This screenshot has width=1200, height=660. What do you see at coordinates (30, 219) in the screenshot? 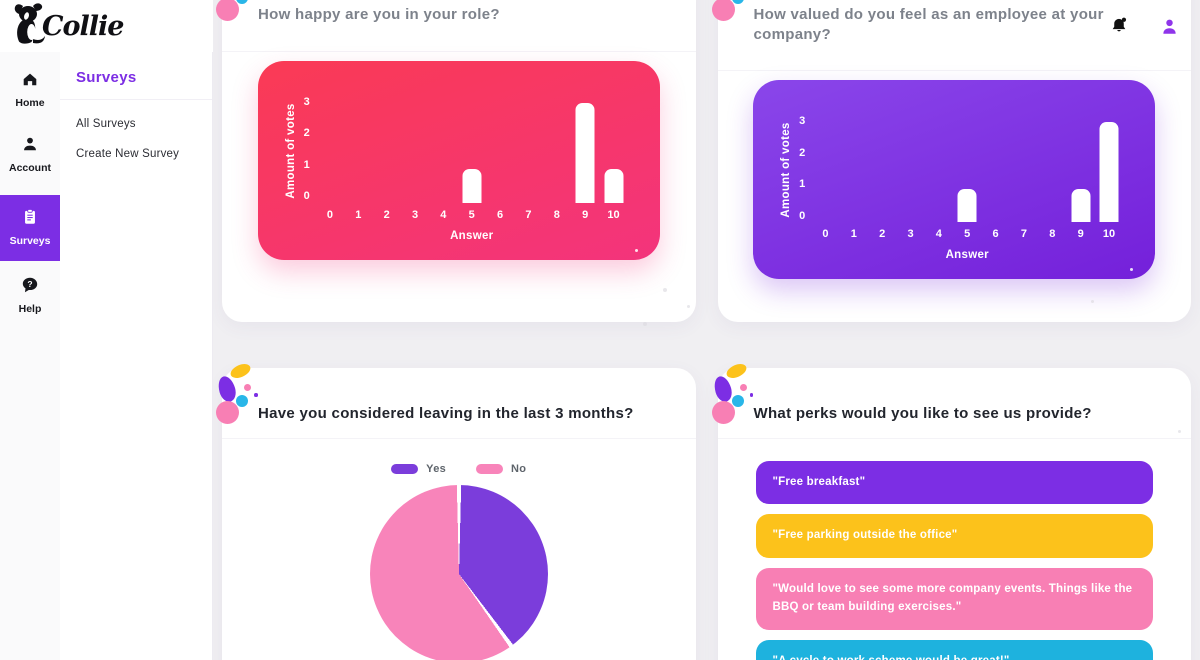
I see `surveys-icon` at bounding box center [30, 219].